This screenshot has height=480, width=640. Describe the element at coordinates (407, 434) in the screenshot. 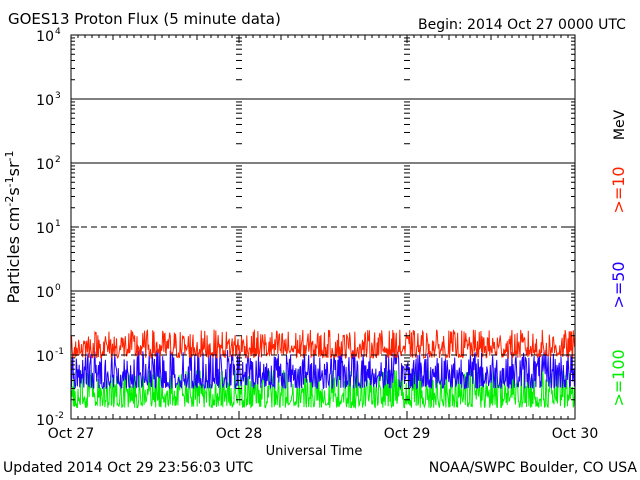

I see `x-tick-label: Oct 29` at that location.